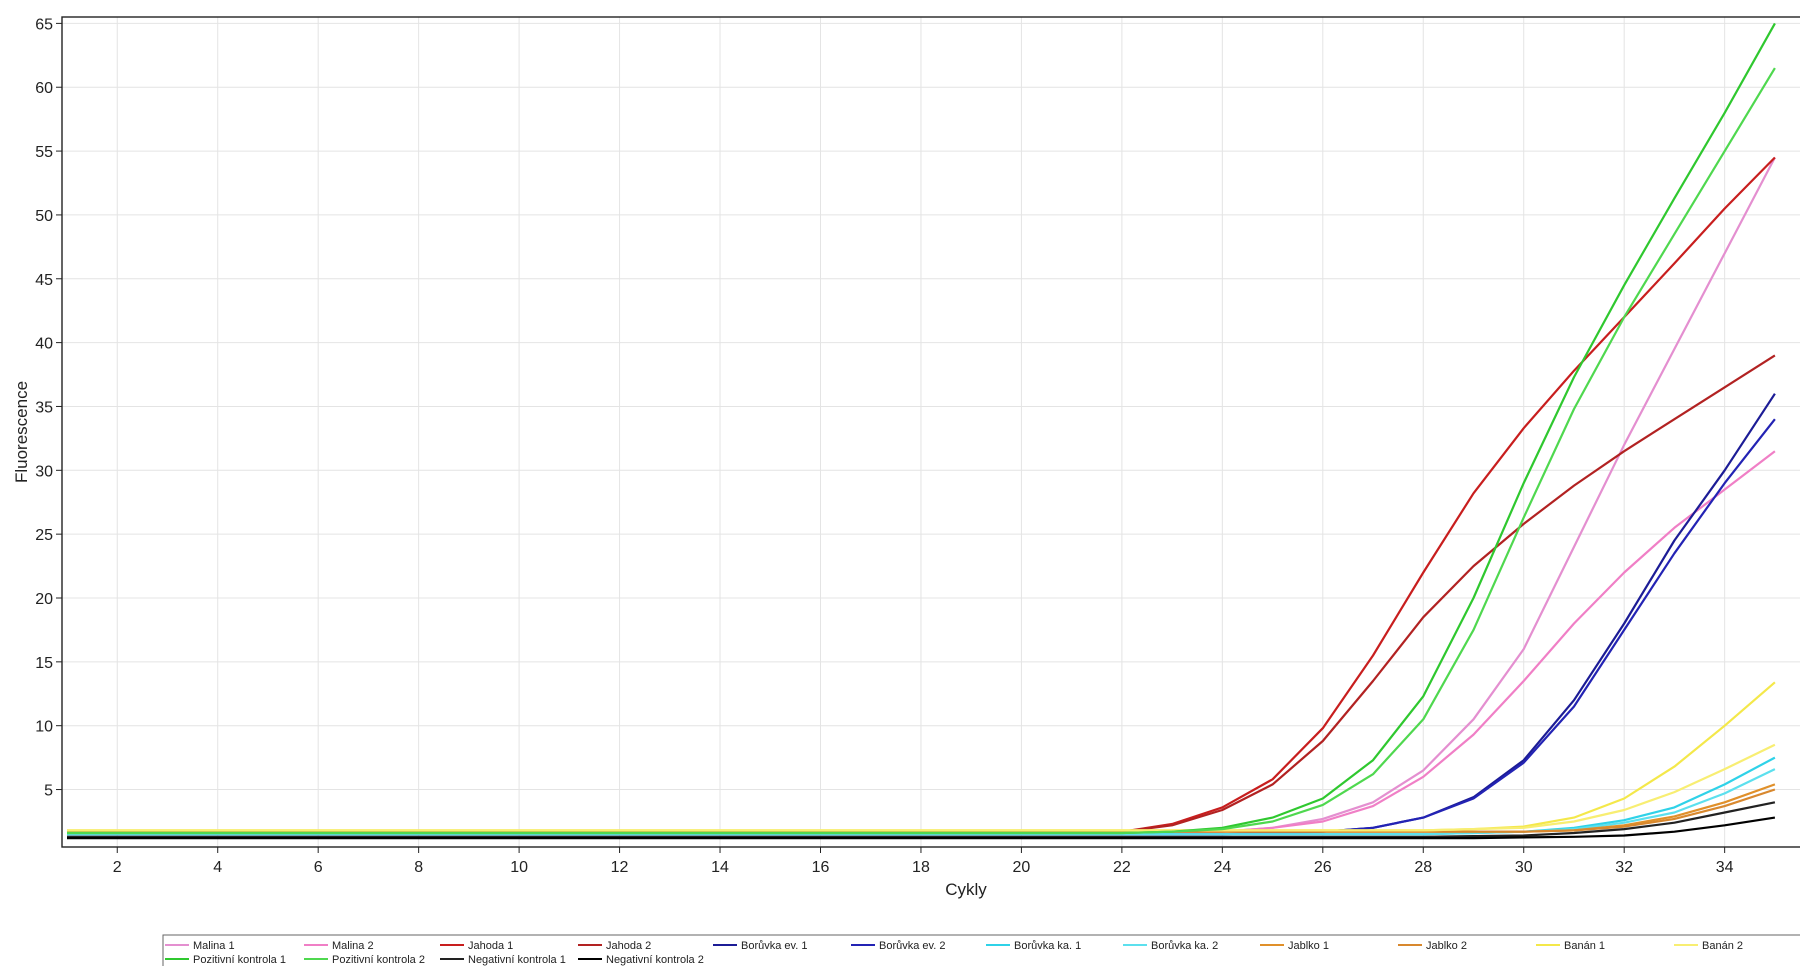 The height and width of the screenshot is (966, 1800). I want to click on x-tick-label: 8, so click(418, 867).